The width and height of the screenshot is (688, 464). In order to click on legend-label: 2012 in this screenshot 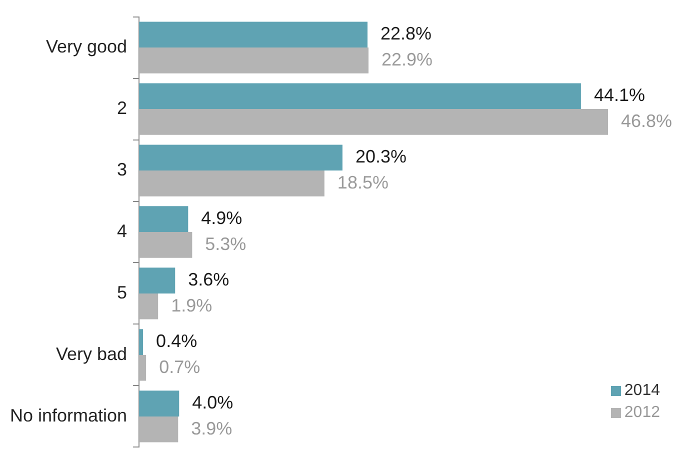, I will do `click(642, 413)`.